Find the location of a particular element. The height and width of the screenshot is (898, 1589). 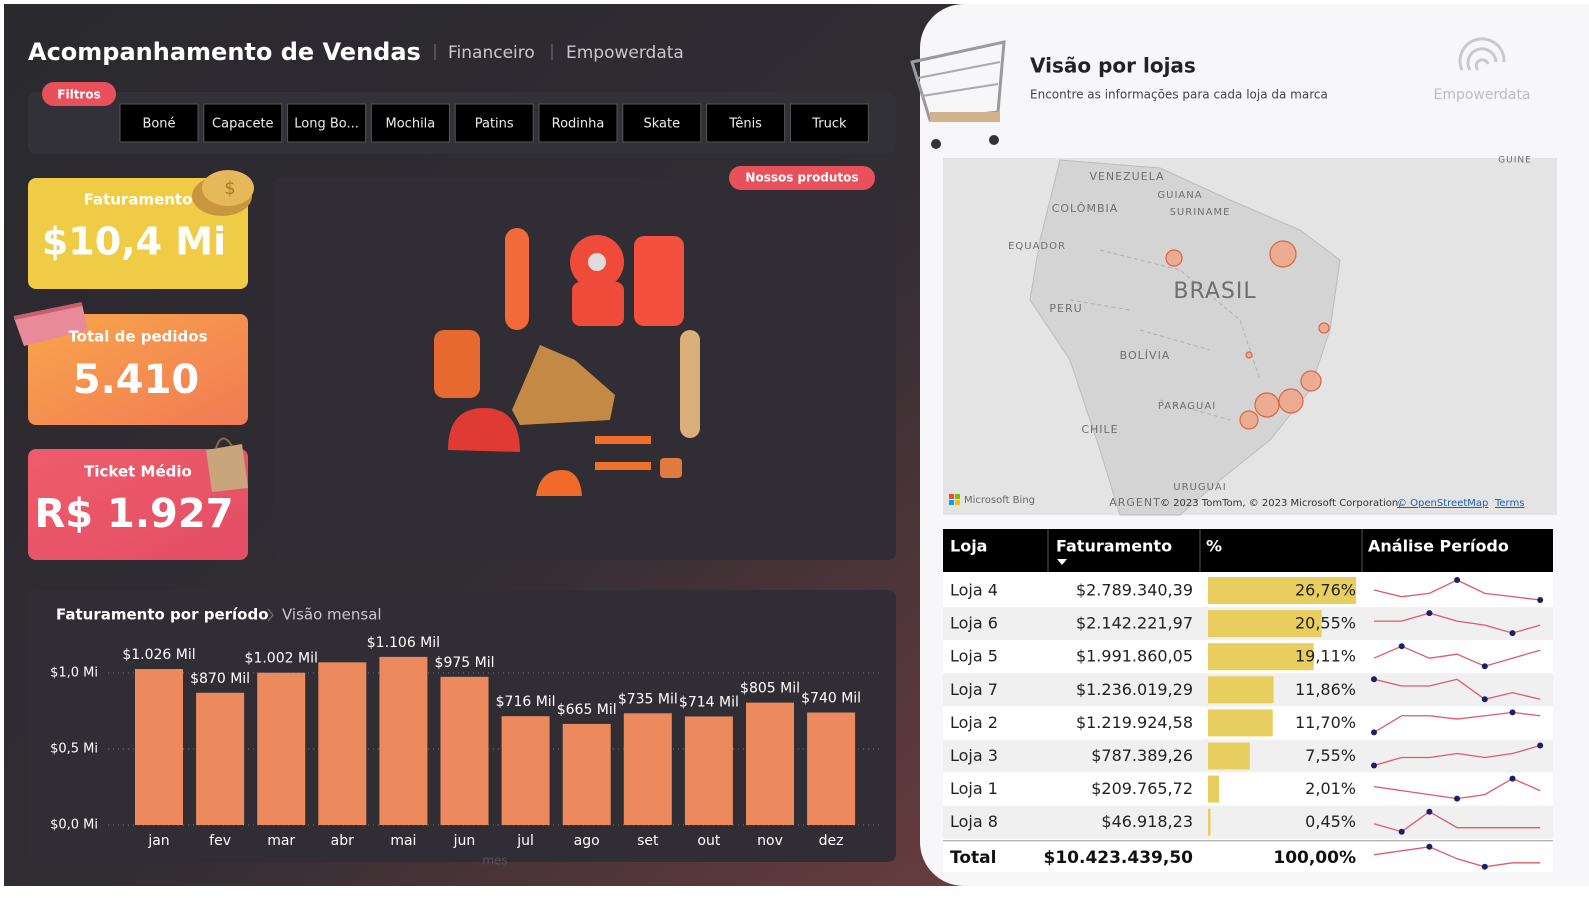

map-label: EQUADOR is located at coordinates (1037, 246).